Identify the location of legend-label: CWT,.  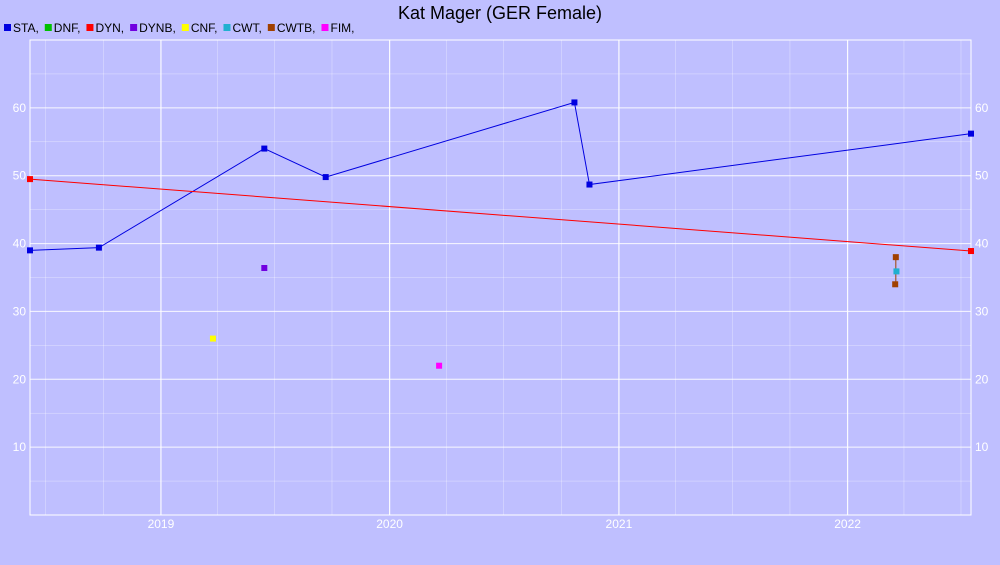
(246, 28).